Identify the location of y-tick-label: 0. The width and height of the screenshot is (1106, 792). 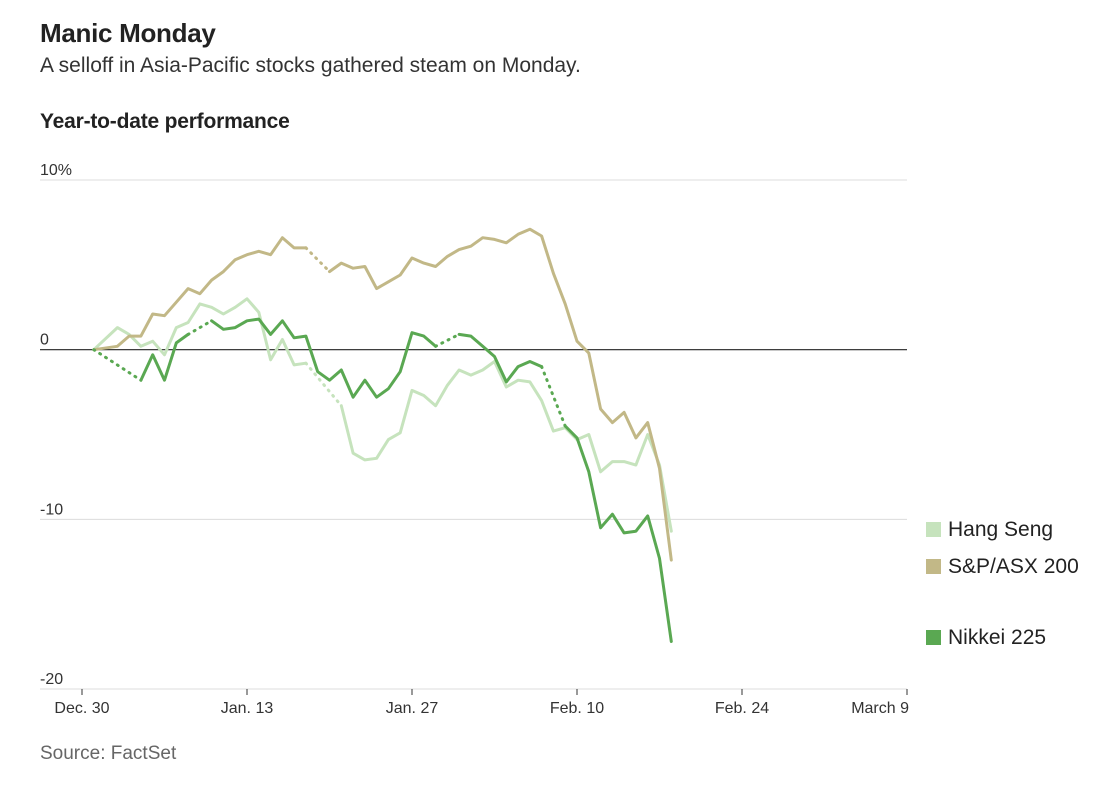
(44, 340).